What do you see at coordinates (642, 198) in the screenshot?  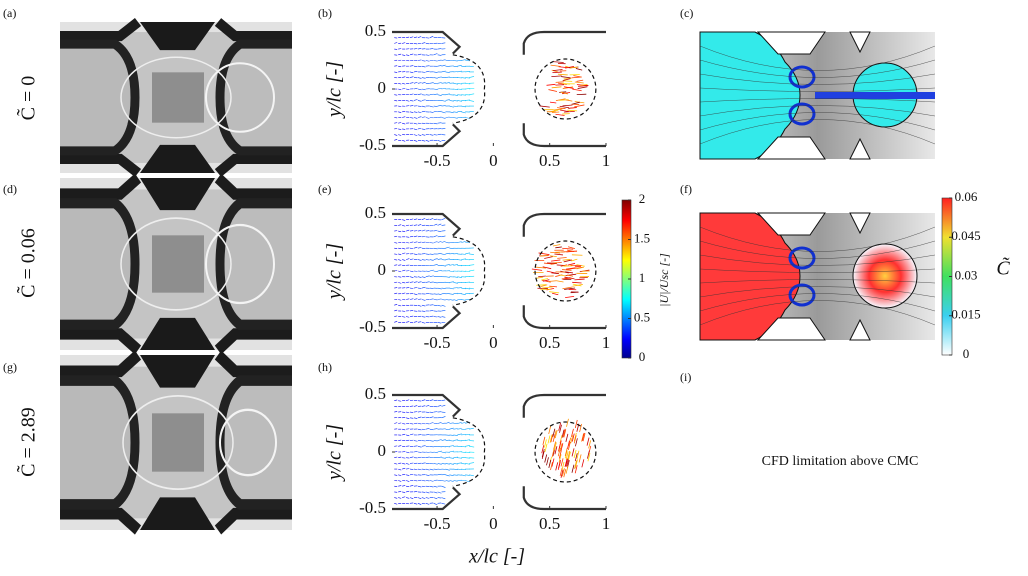 I see `colorbar-tick-label: 2` at bounding box center [642, 198].